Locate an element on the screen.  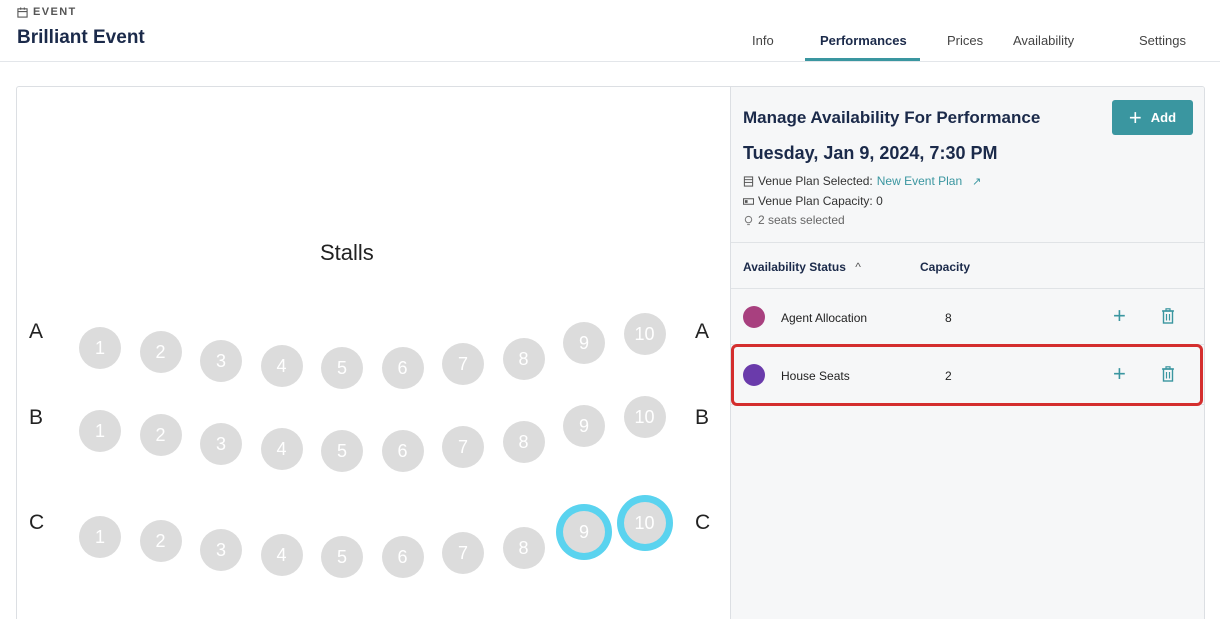
building-icon is located at coordinates (748, 181).